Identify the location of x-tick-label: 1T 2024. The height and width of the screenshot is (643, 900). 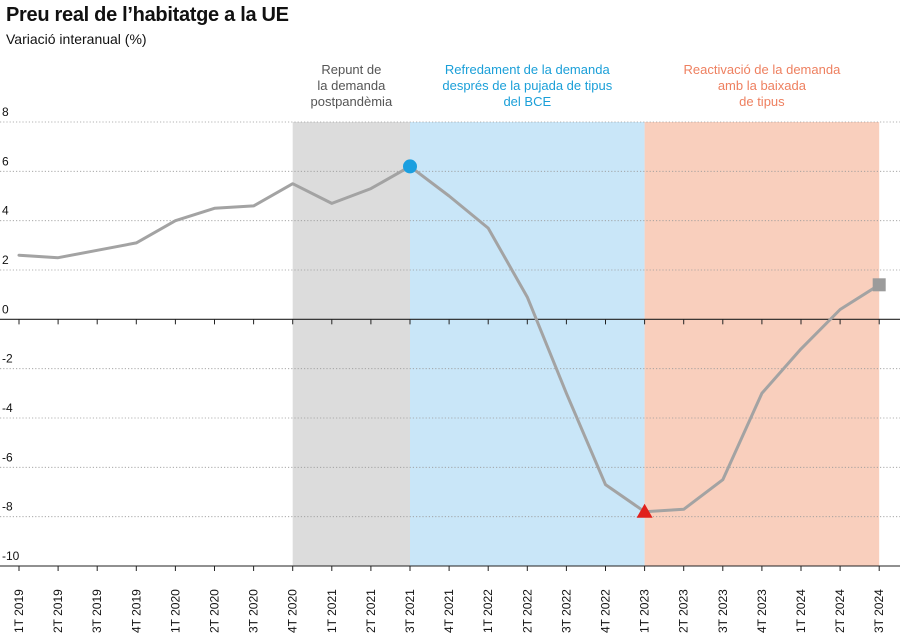
(801, 611).